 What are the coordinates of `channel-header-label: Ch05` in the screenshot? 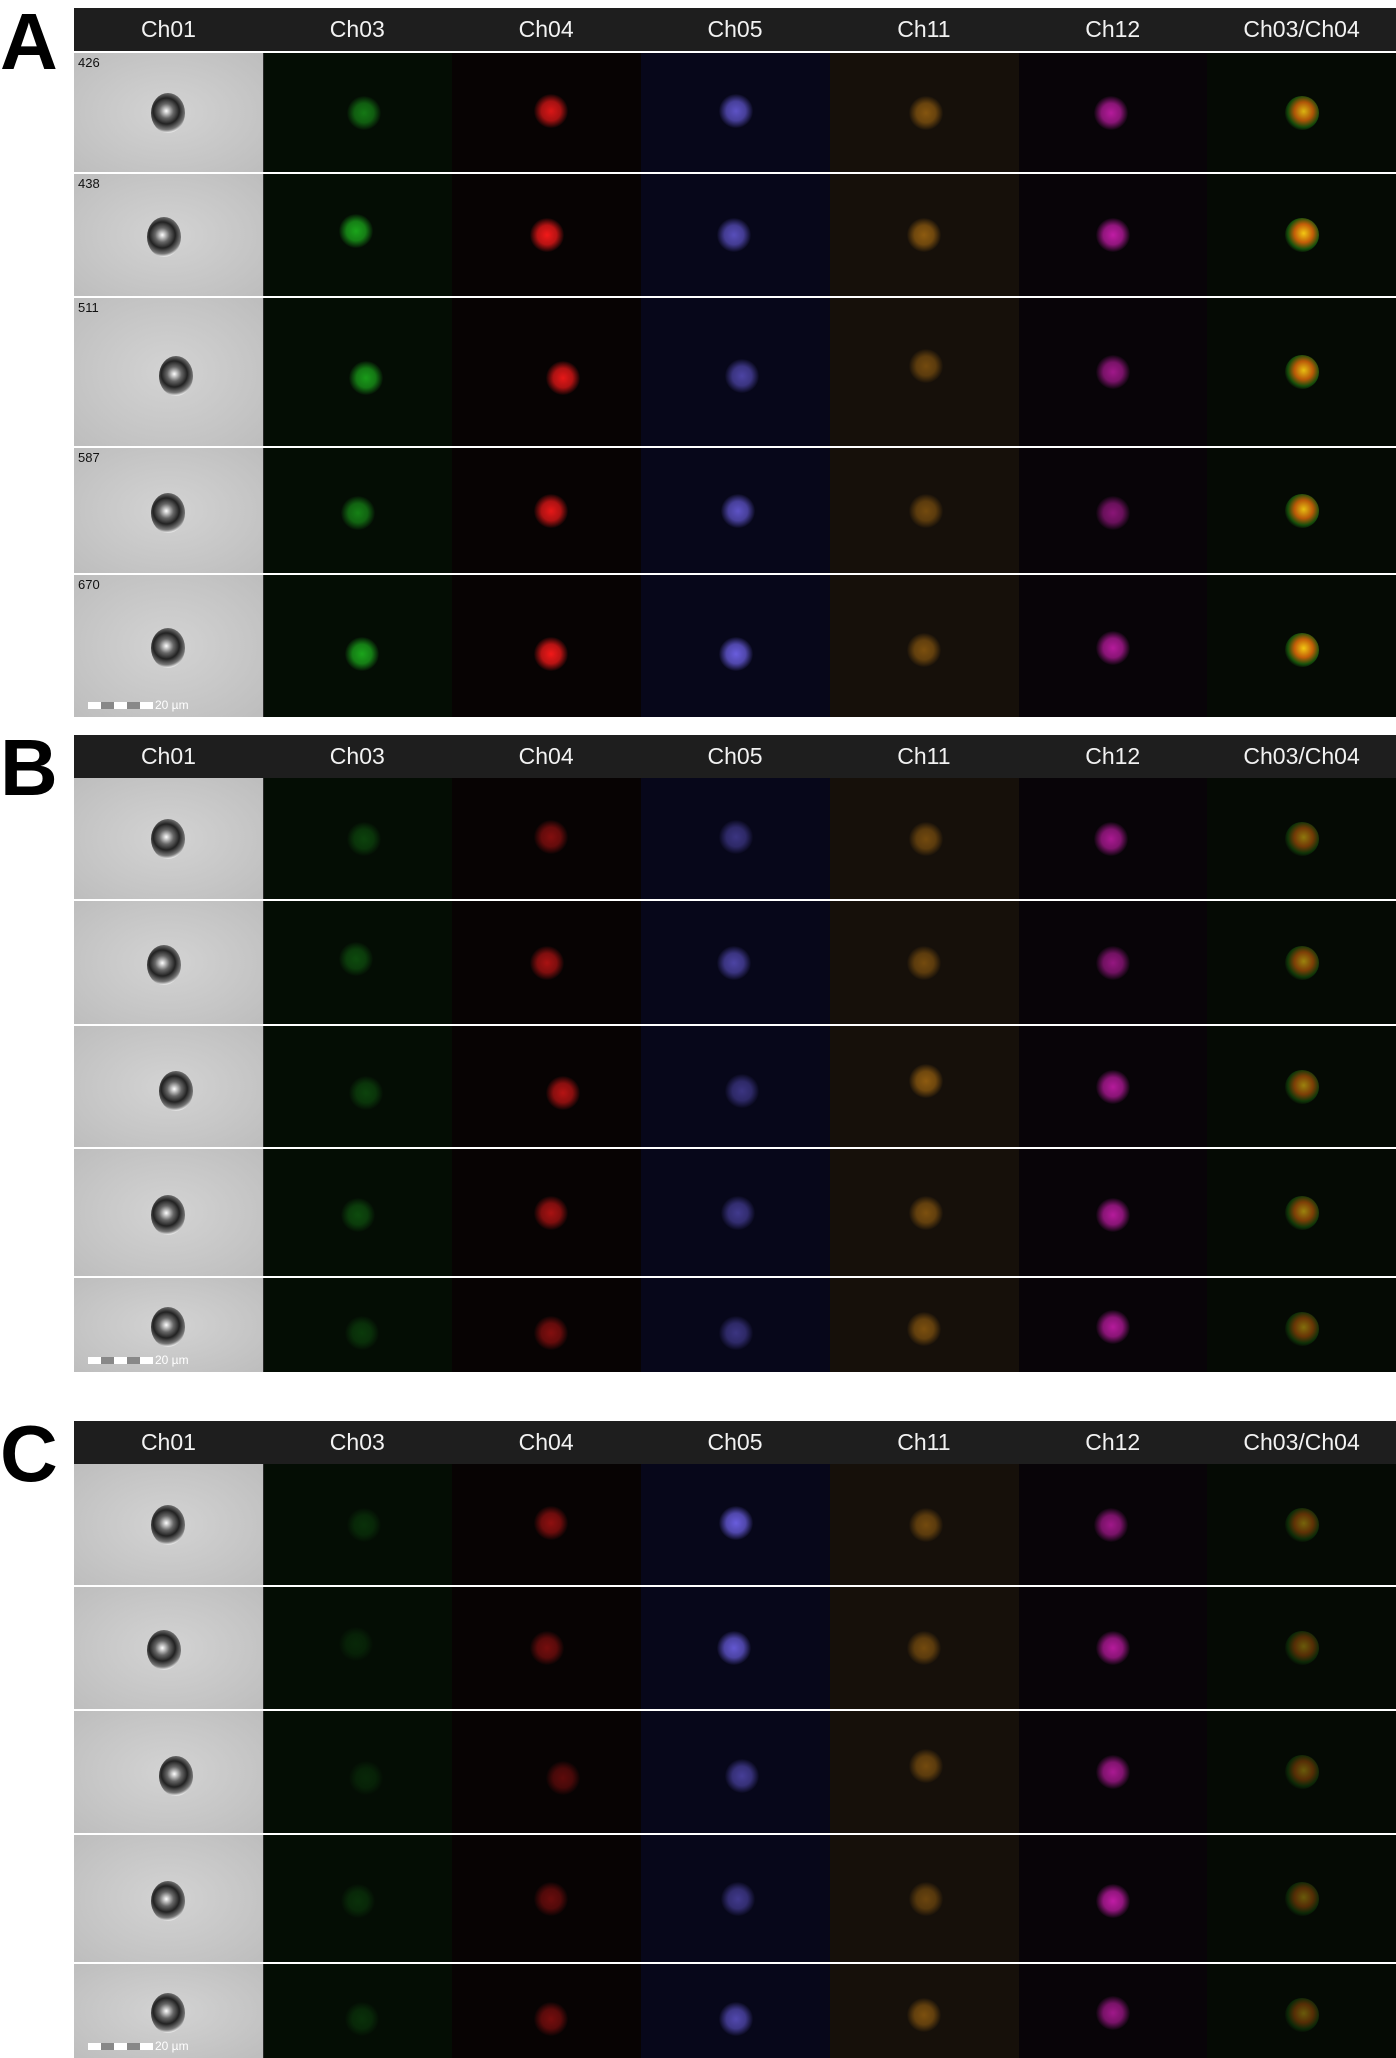 It's located at (735, 1442).